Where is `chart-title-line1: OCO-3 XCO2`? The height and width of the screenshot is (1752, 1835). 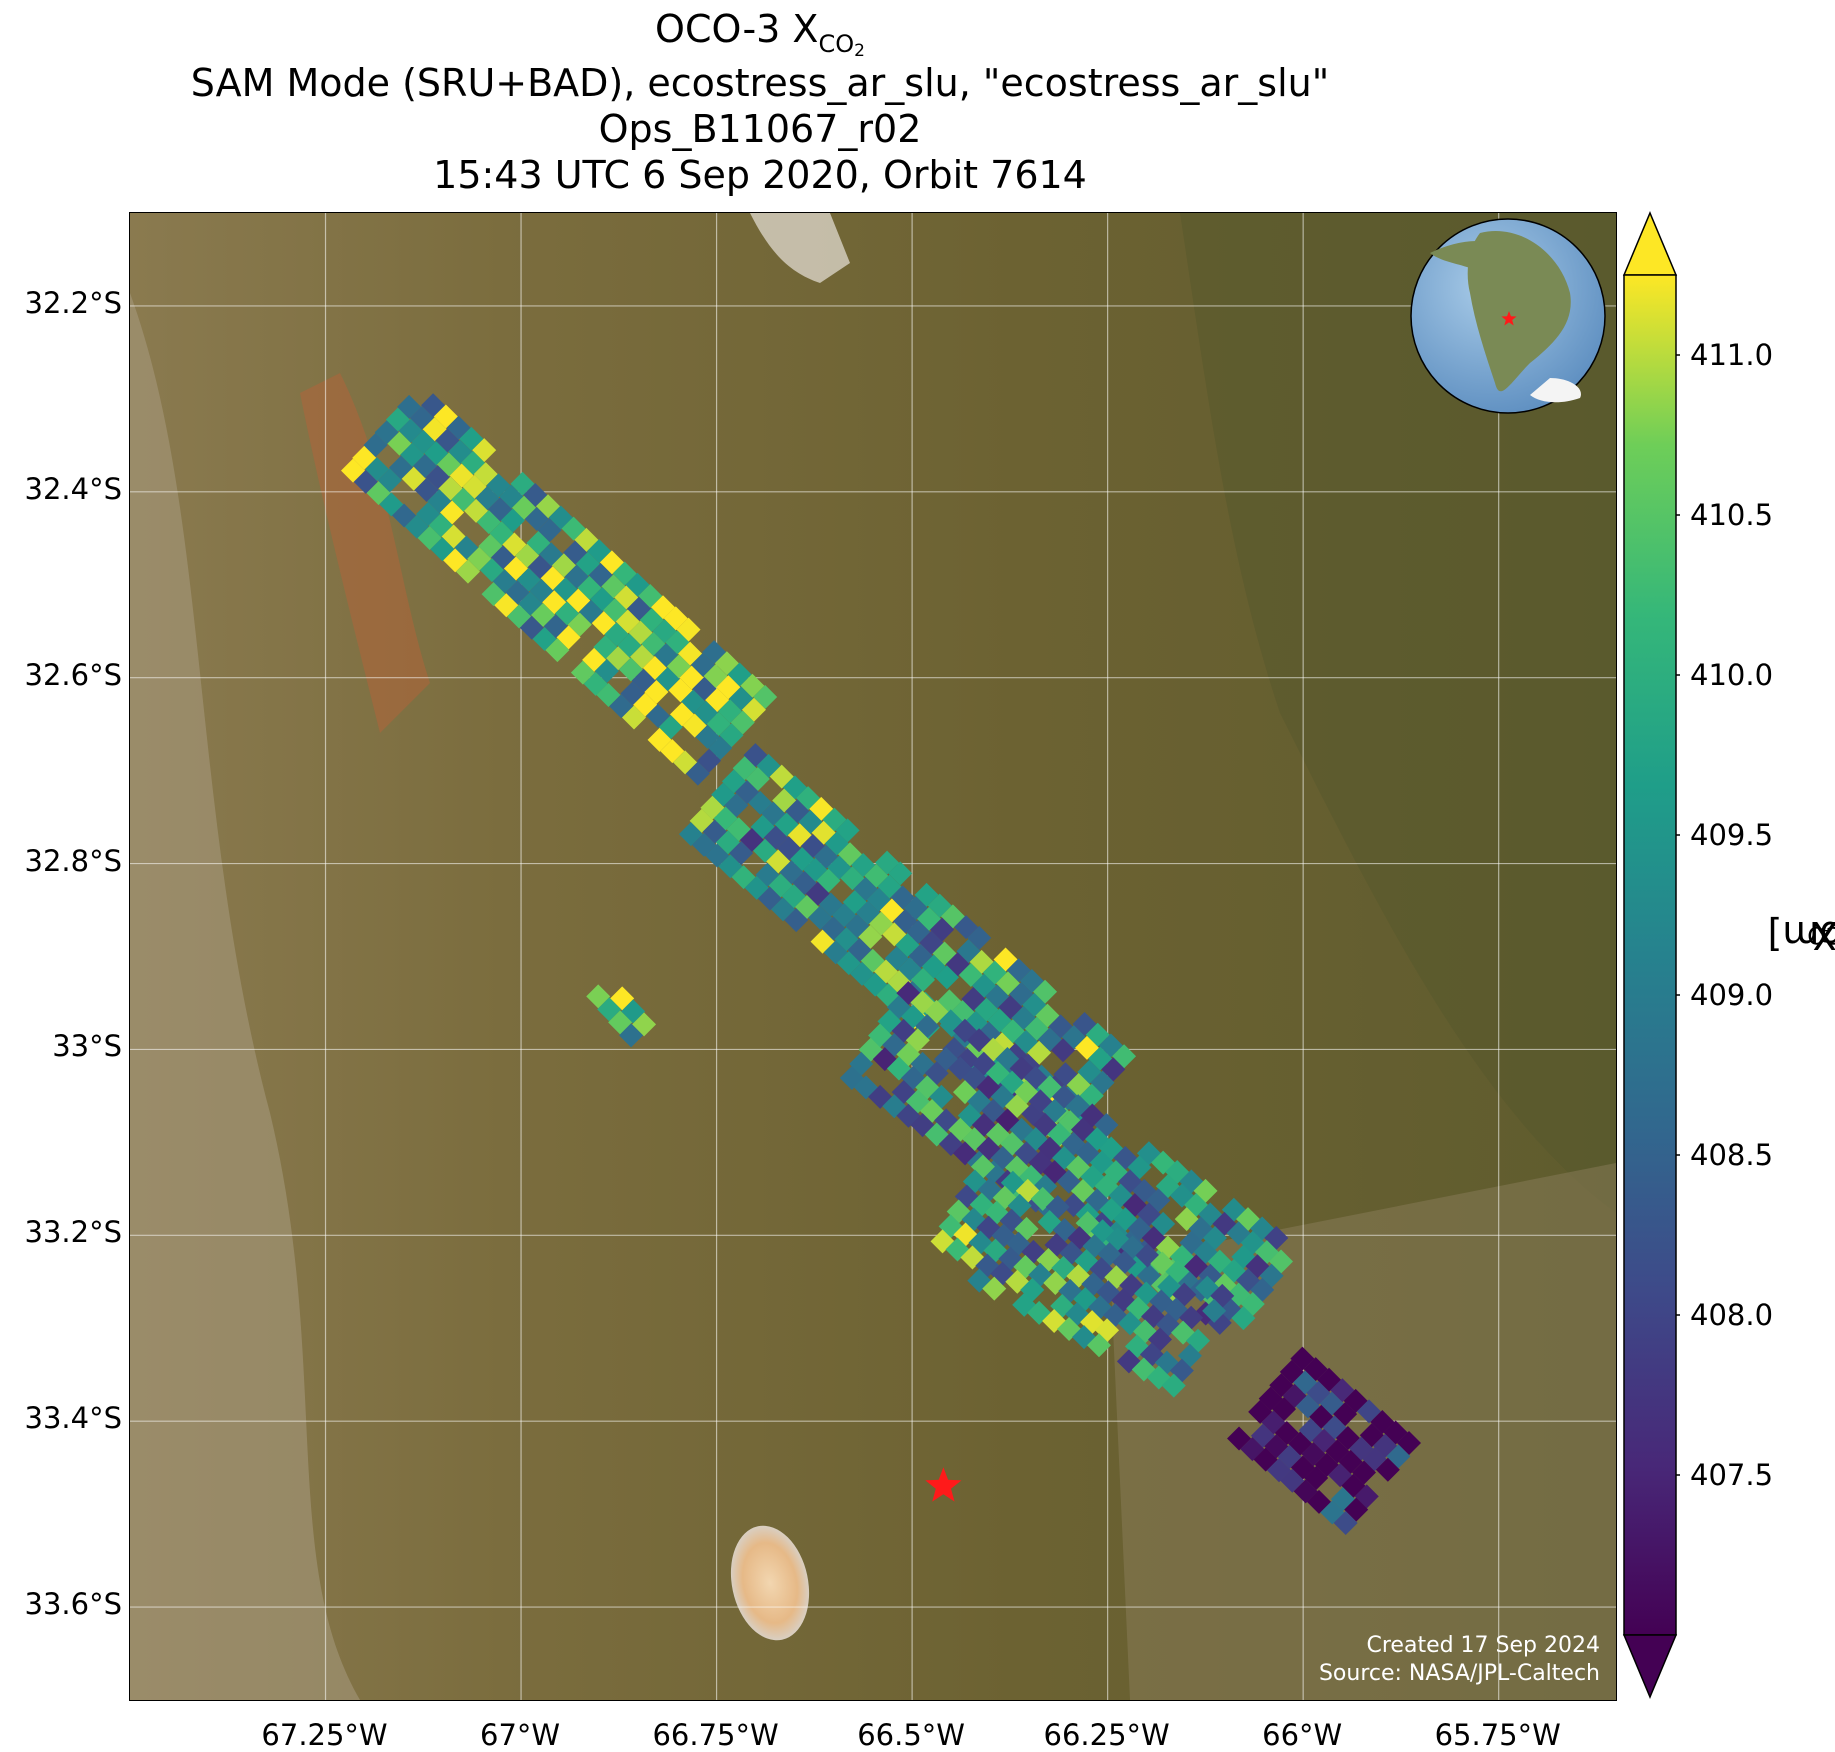 chart-title-line1: OCO-3 XCO2 is located at coordinates (760, 34).